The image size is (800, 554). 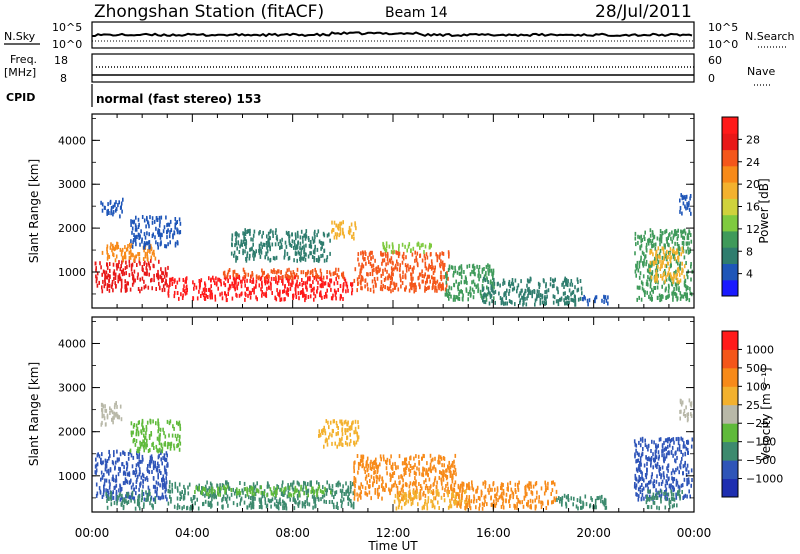 I want to click on nsky-label: N.Sky, so click(x=20, y=36).